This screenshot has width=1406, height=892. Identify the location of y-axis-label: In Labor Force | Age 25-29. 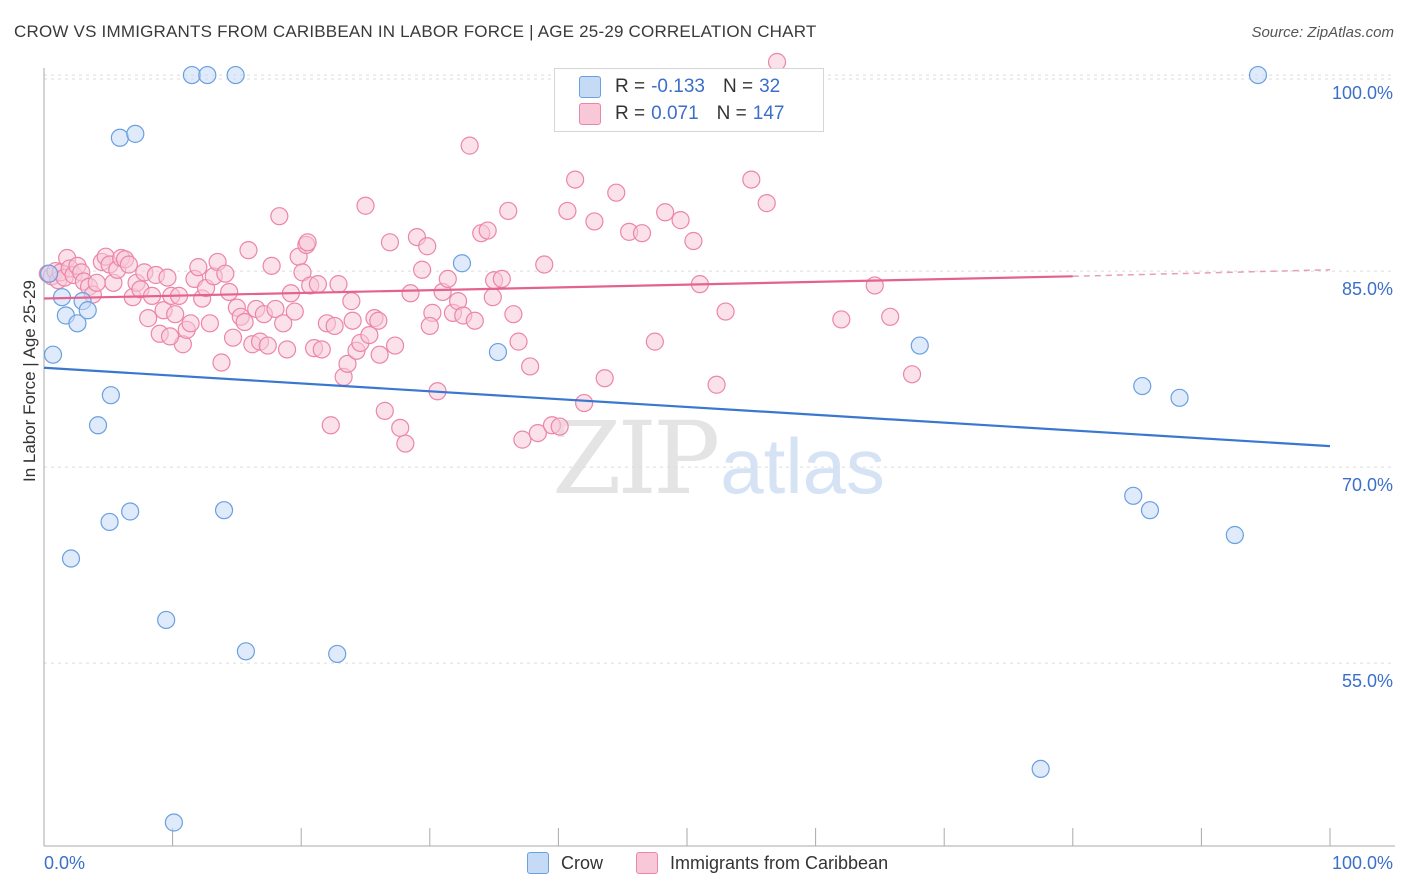
(29, 381).